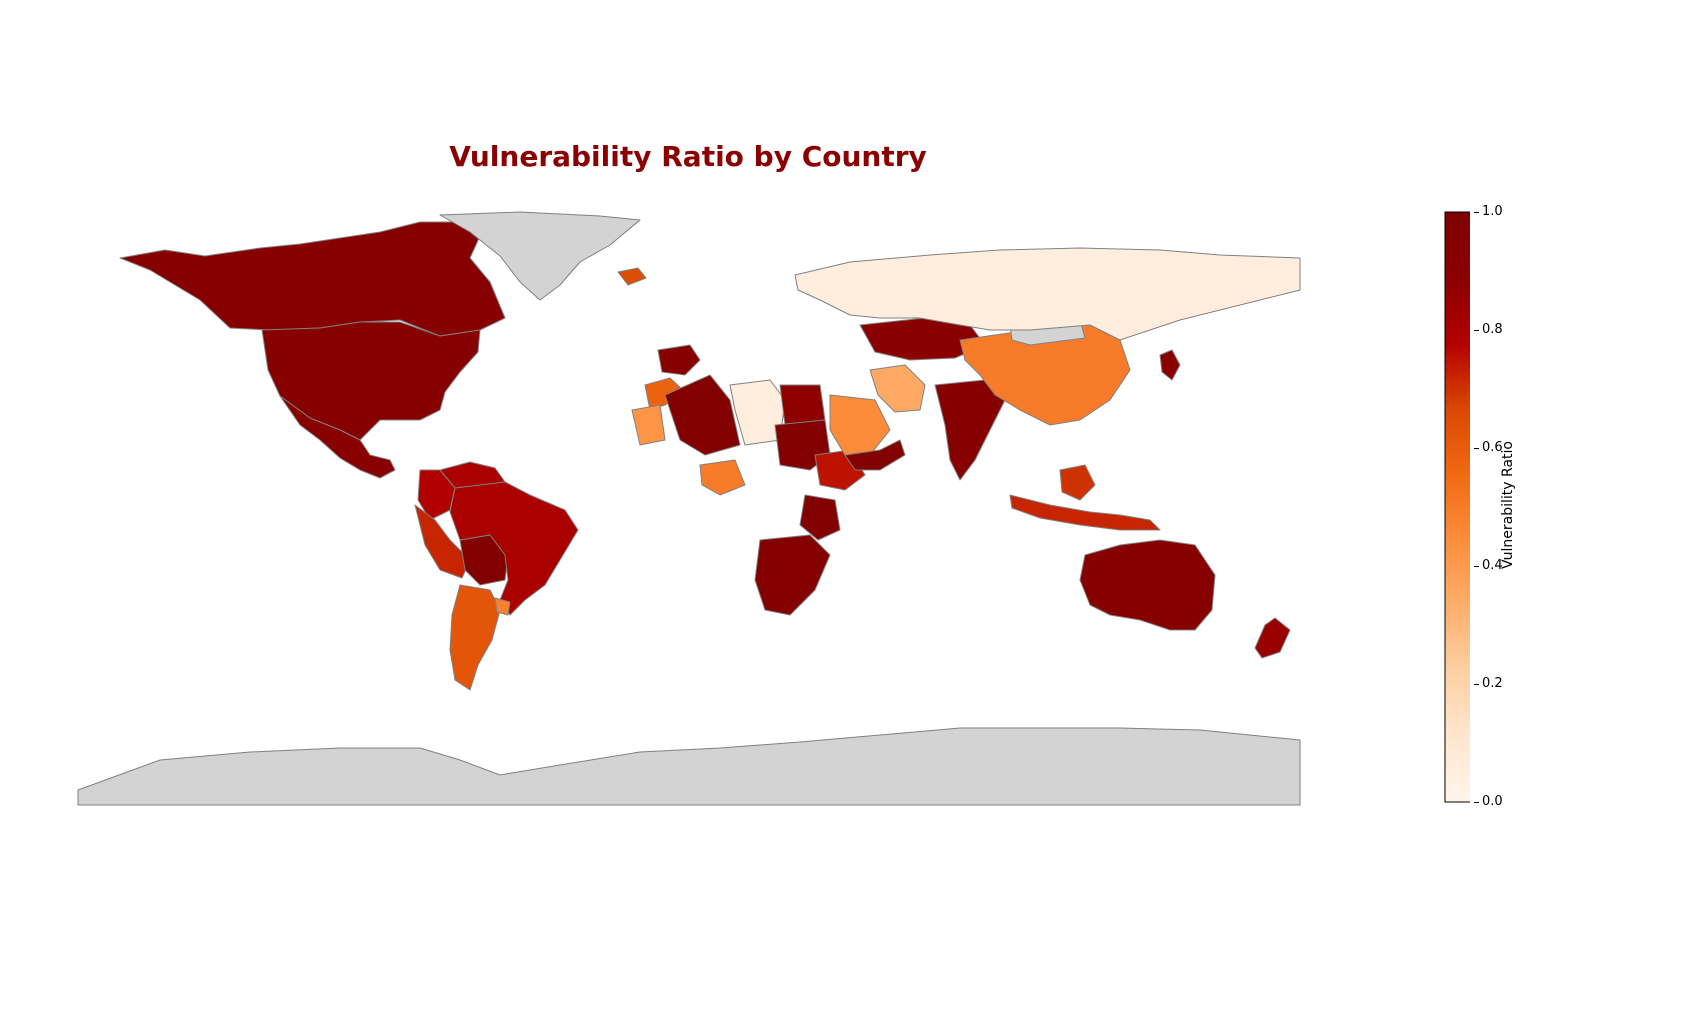  What do you see at coordinates (1492, 329) in the screenshot?
I see `colorbar-tick-label: 0.8` at bounding box center [1492, 329].